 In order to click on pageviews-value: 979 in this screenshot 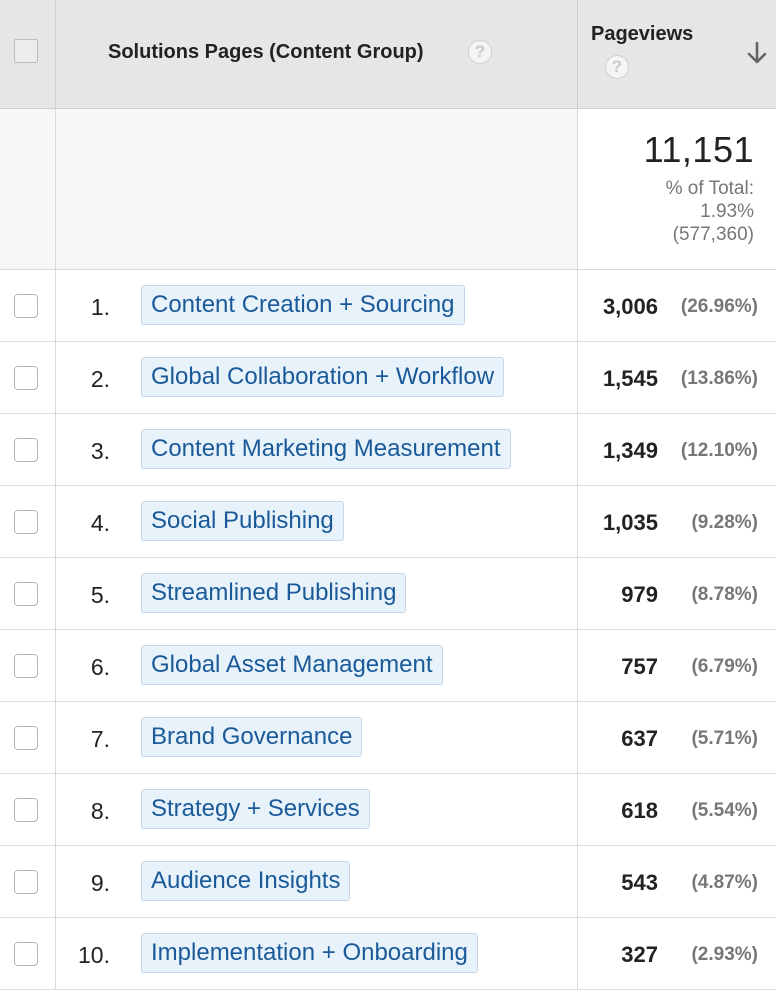, I will do `click(639, 594)`.